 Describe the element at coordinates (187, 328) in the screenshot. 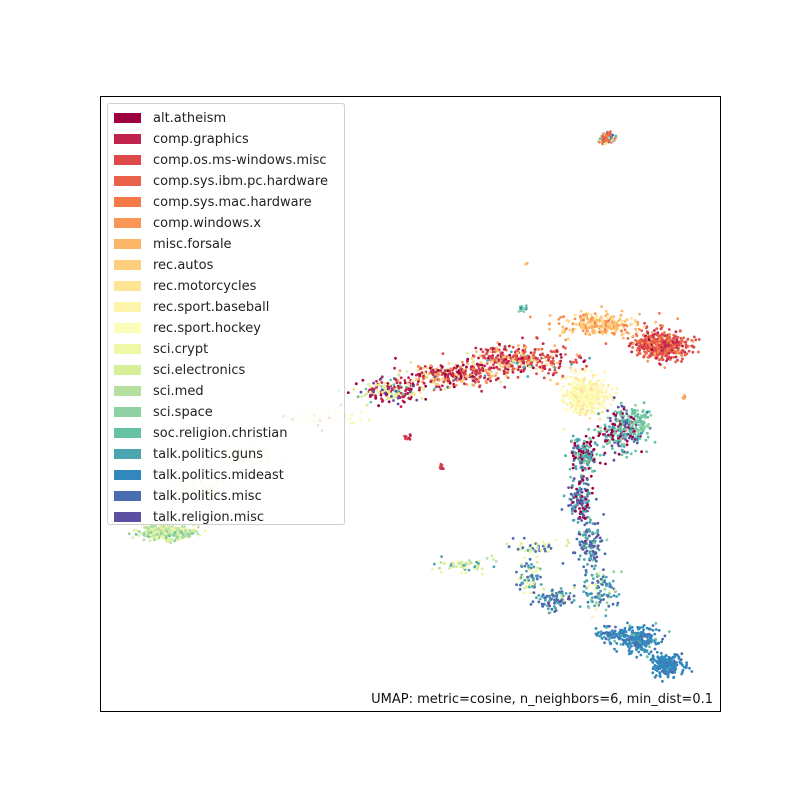

I see `legend-entry: rec.sport.hockey` at that location.